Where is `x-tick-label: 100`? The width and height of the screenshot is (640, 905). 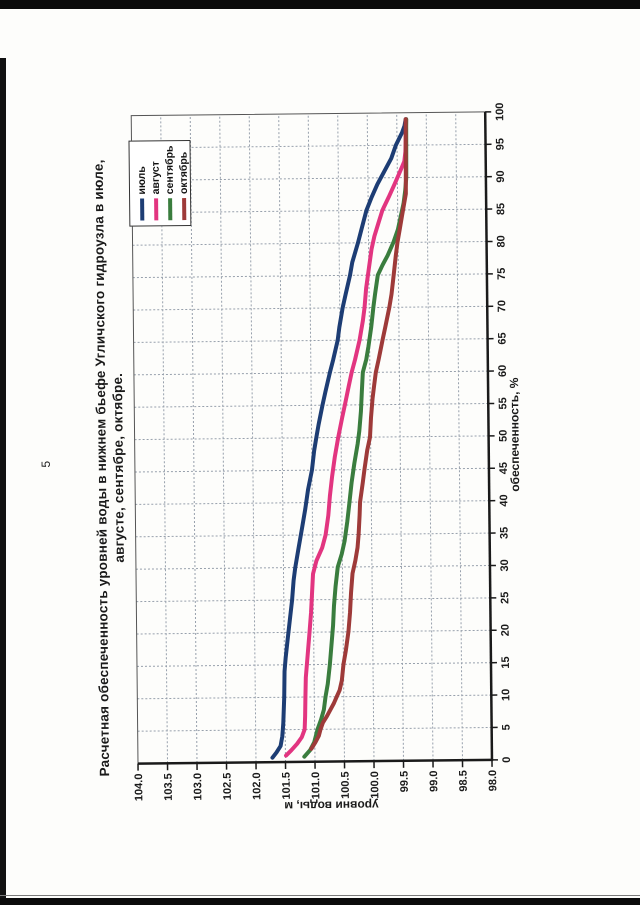 x-tick-label: 100 is located at coordinates (500, 112).